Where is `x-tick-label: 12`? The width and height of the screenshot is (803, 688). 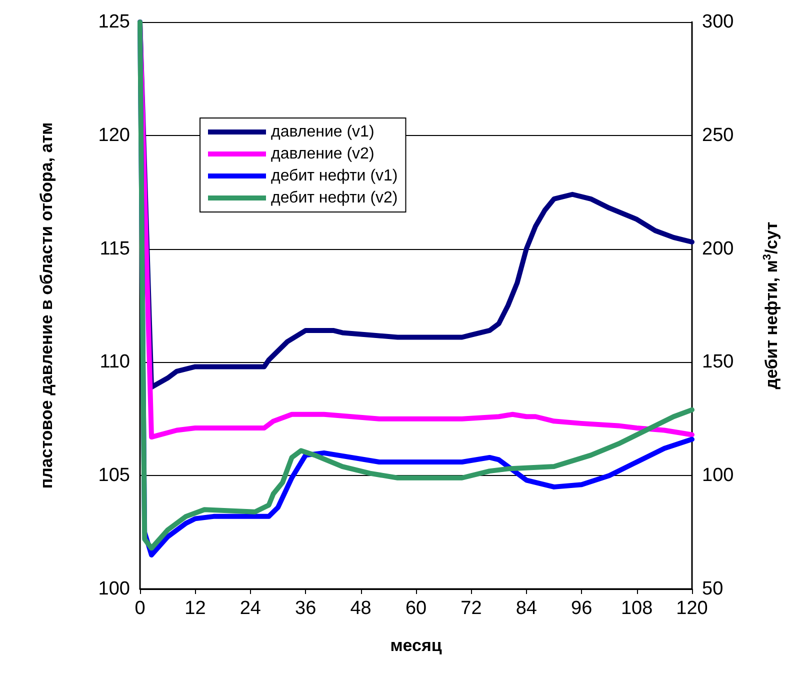
x-tick-label: 12 is located at coordinates (195, 608).